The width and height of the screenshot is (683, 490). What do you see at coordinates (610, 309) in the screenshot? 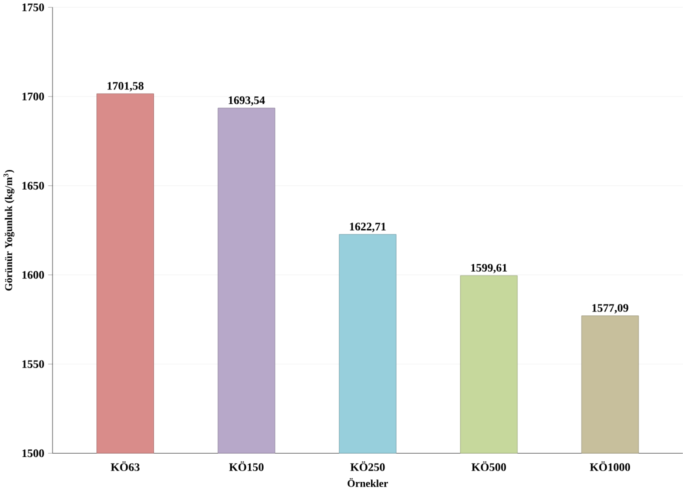
I see `data-label: 1577,09` at bounding box center [610, 309].